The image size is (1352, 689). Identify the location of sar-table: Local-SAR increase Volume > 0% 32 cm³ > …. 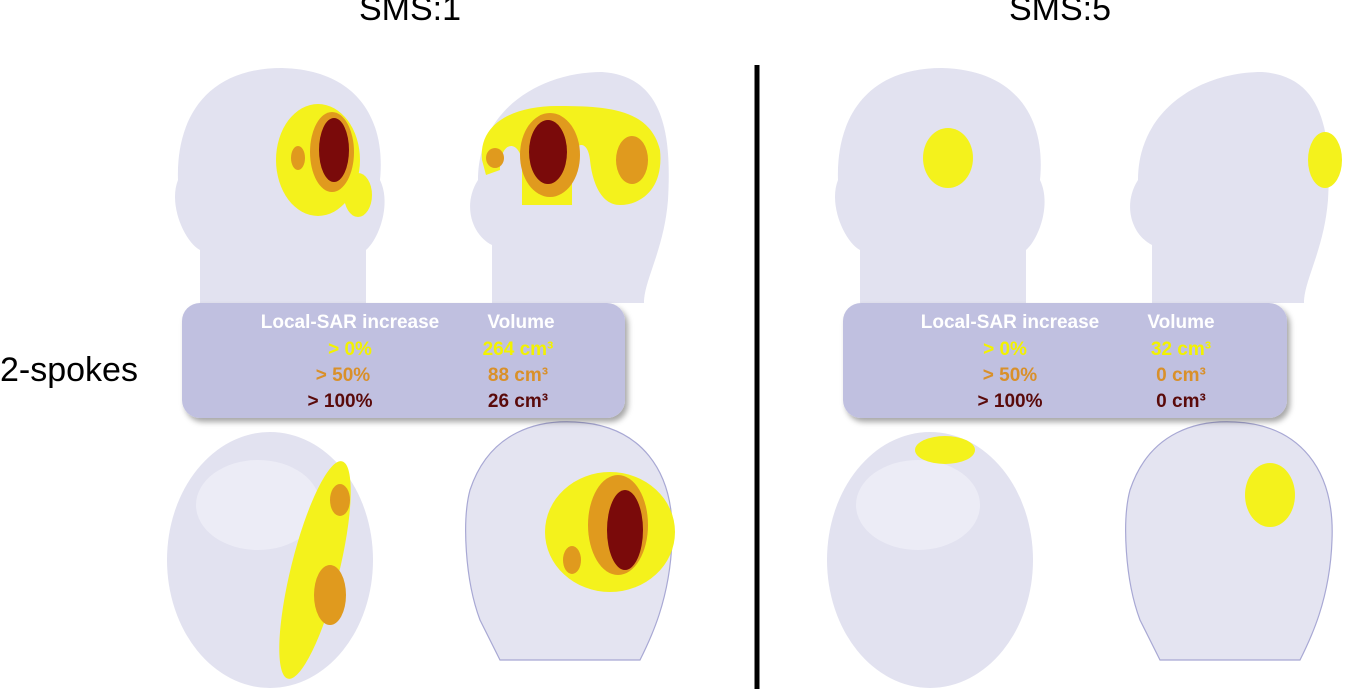
(1065, 360).